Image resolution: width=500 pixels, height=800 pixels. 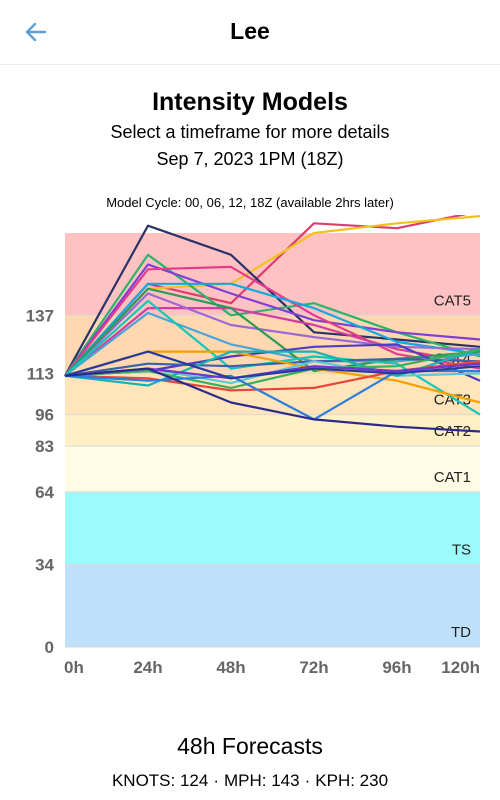 What do you see at coordinates (352, 780) in the screenshot?
I see `forecast-kph: KPH: 230` at bounding box center [352, 780].